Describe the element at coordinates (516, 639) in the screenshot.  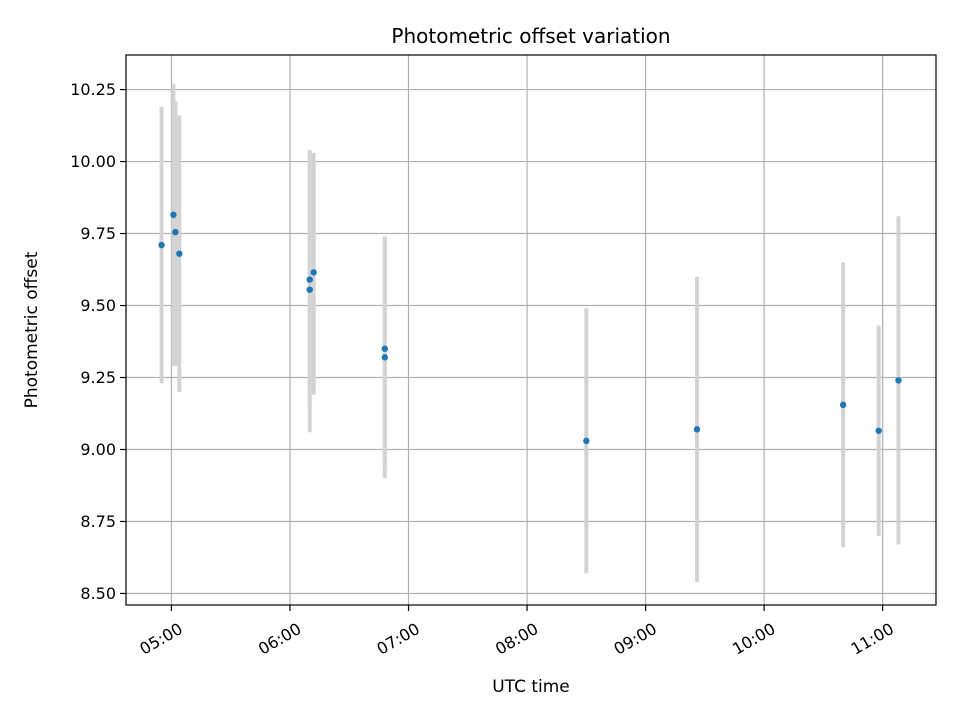
I see `x-tick-label: 08:00` at that location.